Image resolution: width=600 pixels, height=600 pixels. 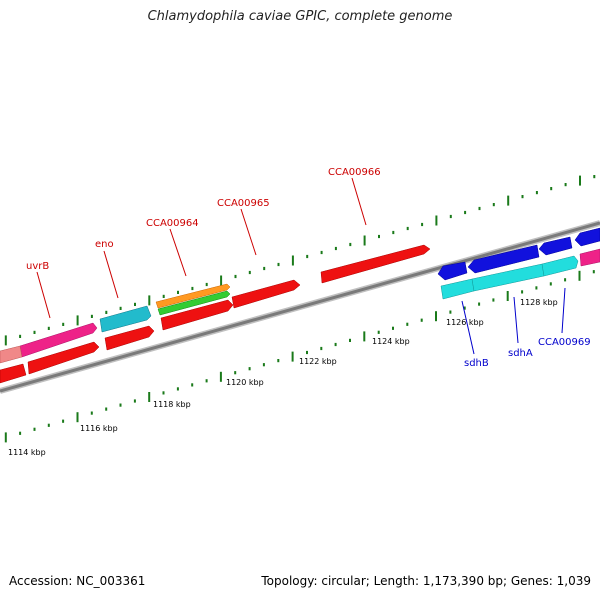 I want to click on scale-label: 1122 kbp, so click(x=318, y=361).